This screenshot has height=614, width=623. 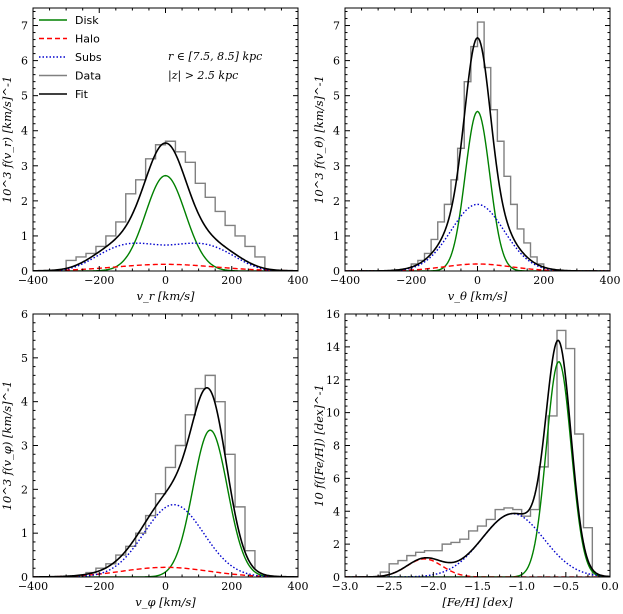 What do you see at coordinates (521, 586) in the screenshot?
I see `x-tick-label: −1.0` at bounding box center [521, 586].